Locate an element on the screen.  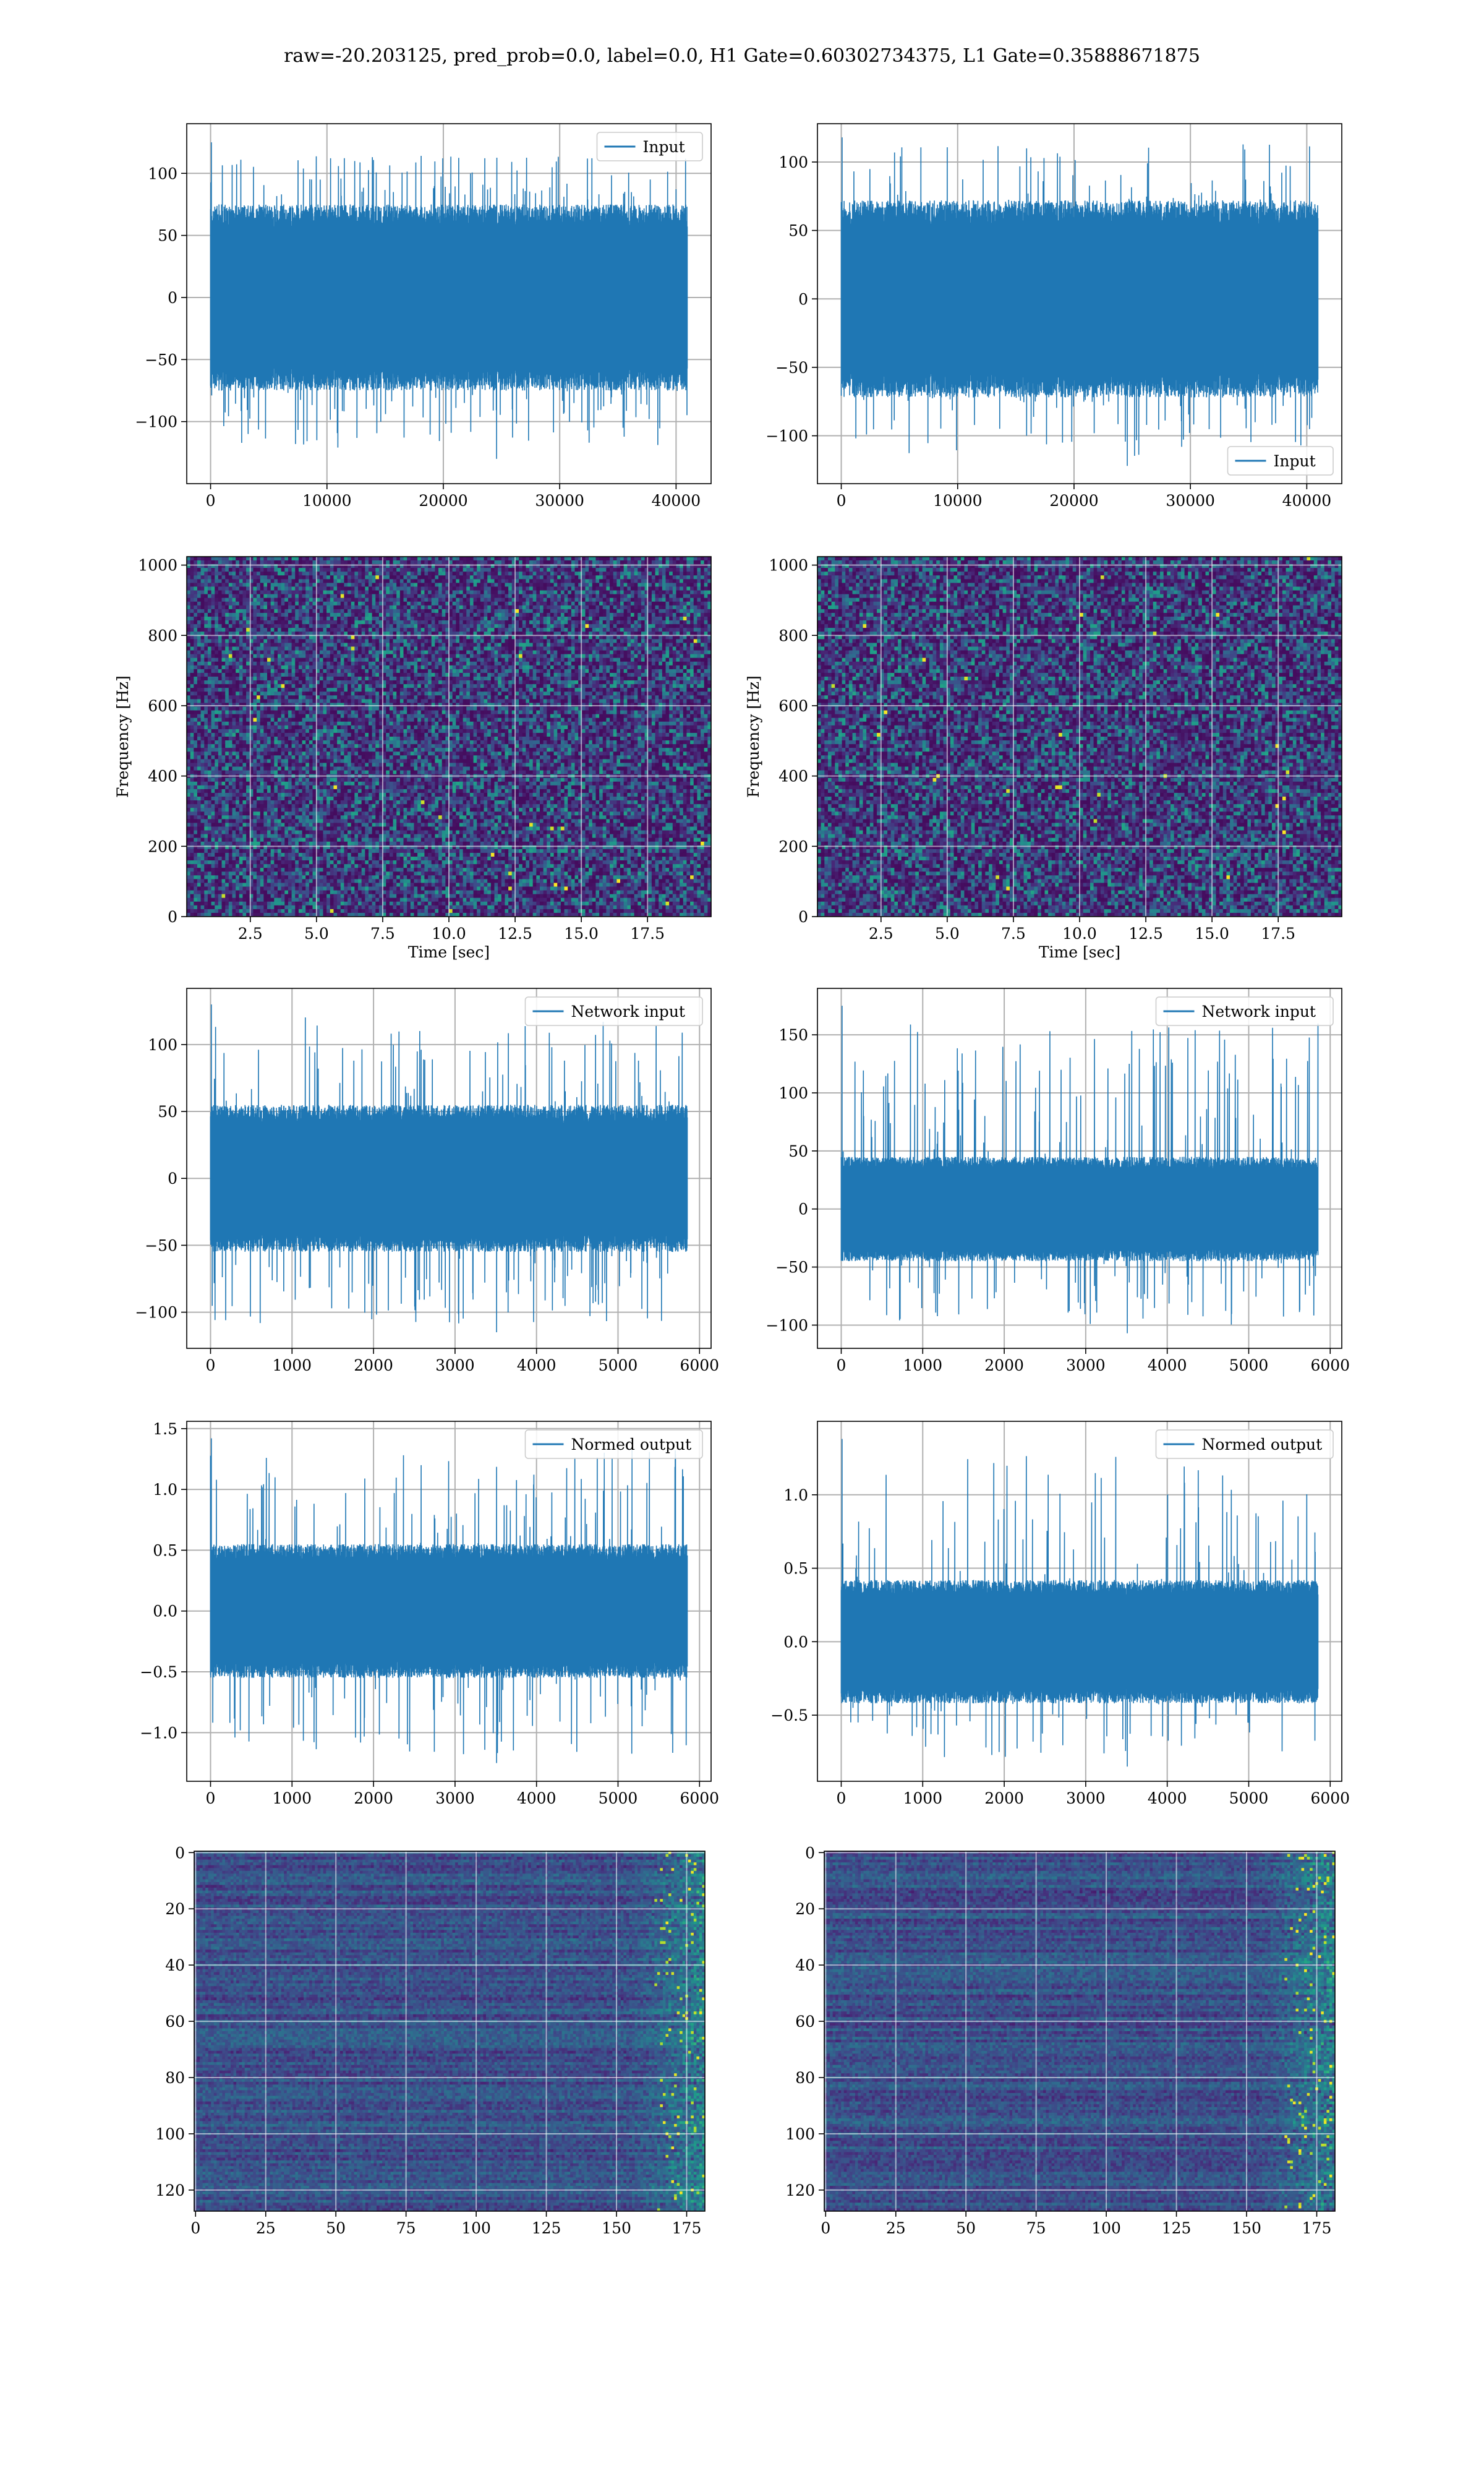
l1-spectrogram-ytick-label: 1000 is located at coordinates (788, 566).